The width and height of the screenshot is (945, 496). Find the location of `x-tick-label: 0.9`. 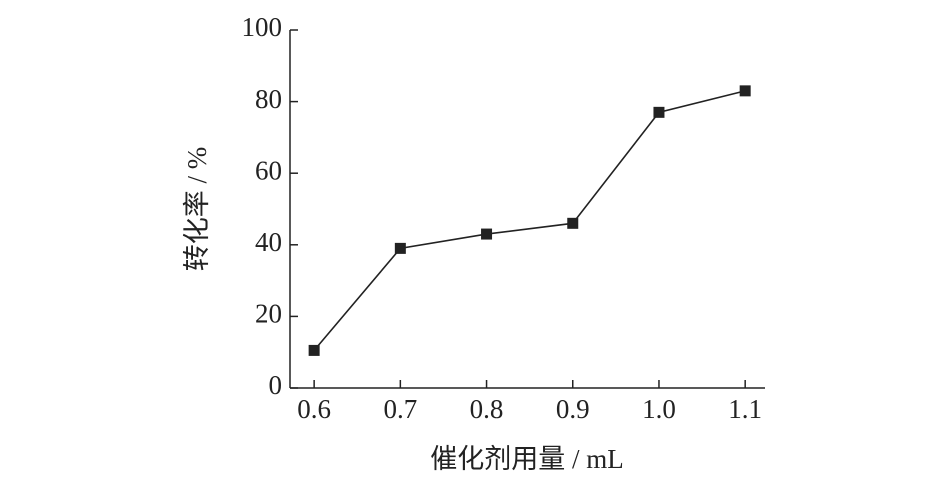

x-tick-label: 0.9 is located at coordinates (573, 409).